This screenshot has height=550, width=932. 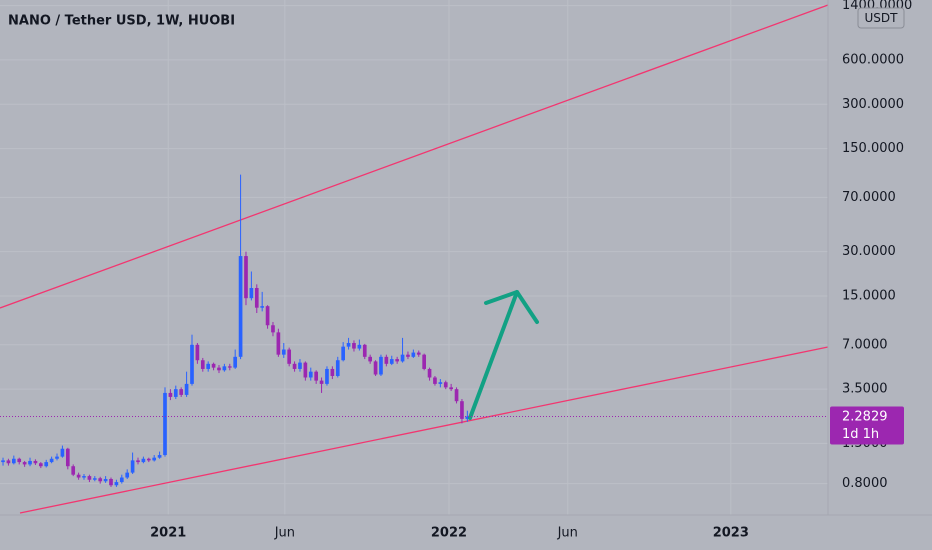 What do you see at coordinates (865, 389) in the screenshot?
I see `y-tick-label: 3.5000` at bounding box center [865, 389].